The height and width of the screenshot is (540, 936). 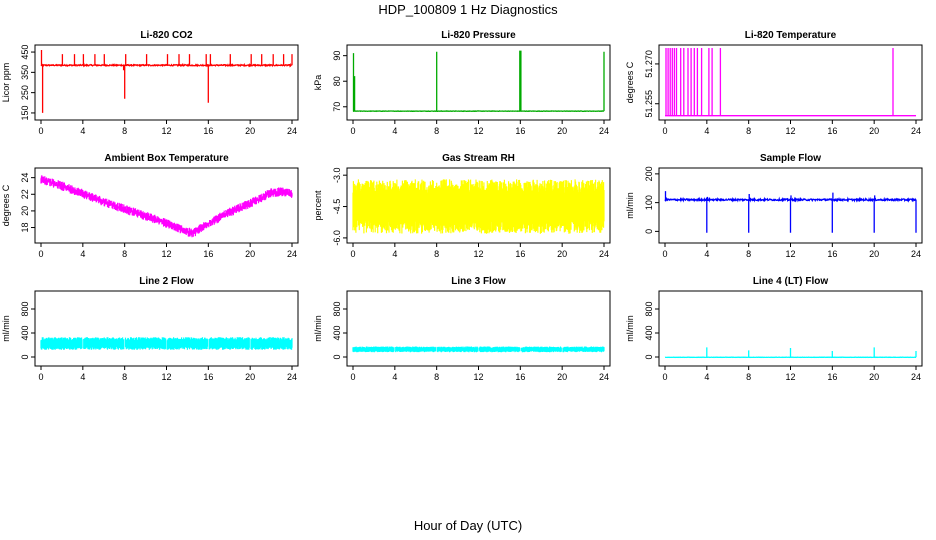 What do you see at coordinates (478, 206) in the screenshot?
I see `panel-4-series-line` at bounding box center [478, 206].